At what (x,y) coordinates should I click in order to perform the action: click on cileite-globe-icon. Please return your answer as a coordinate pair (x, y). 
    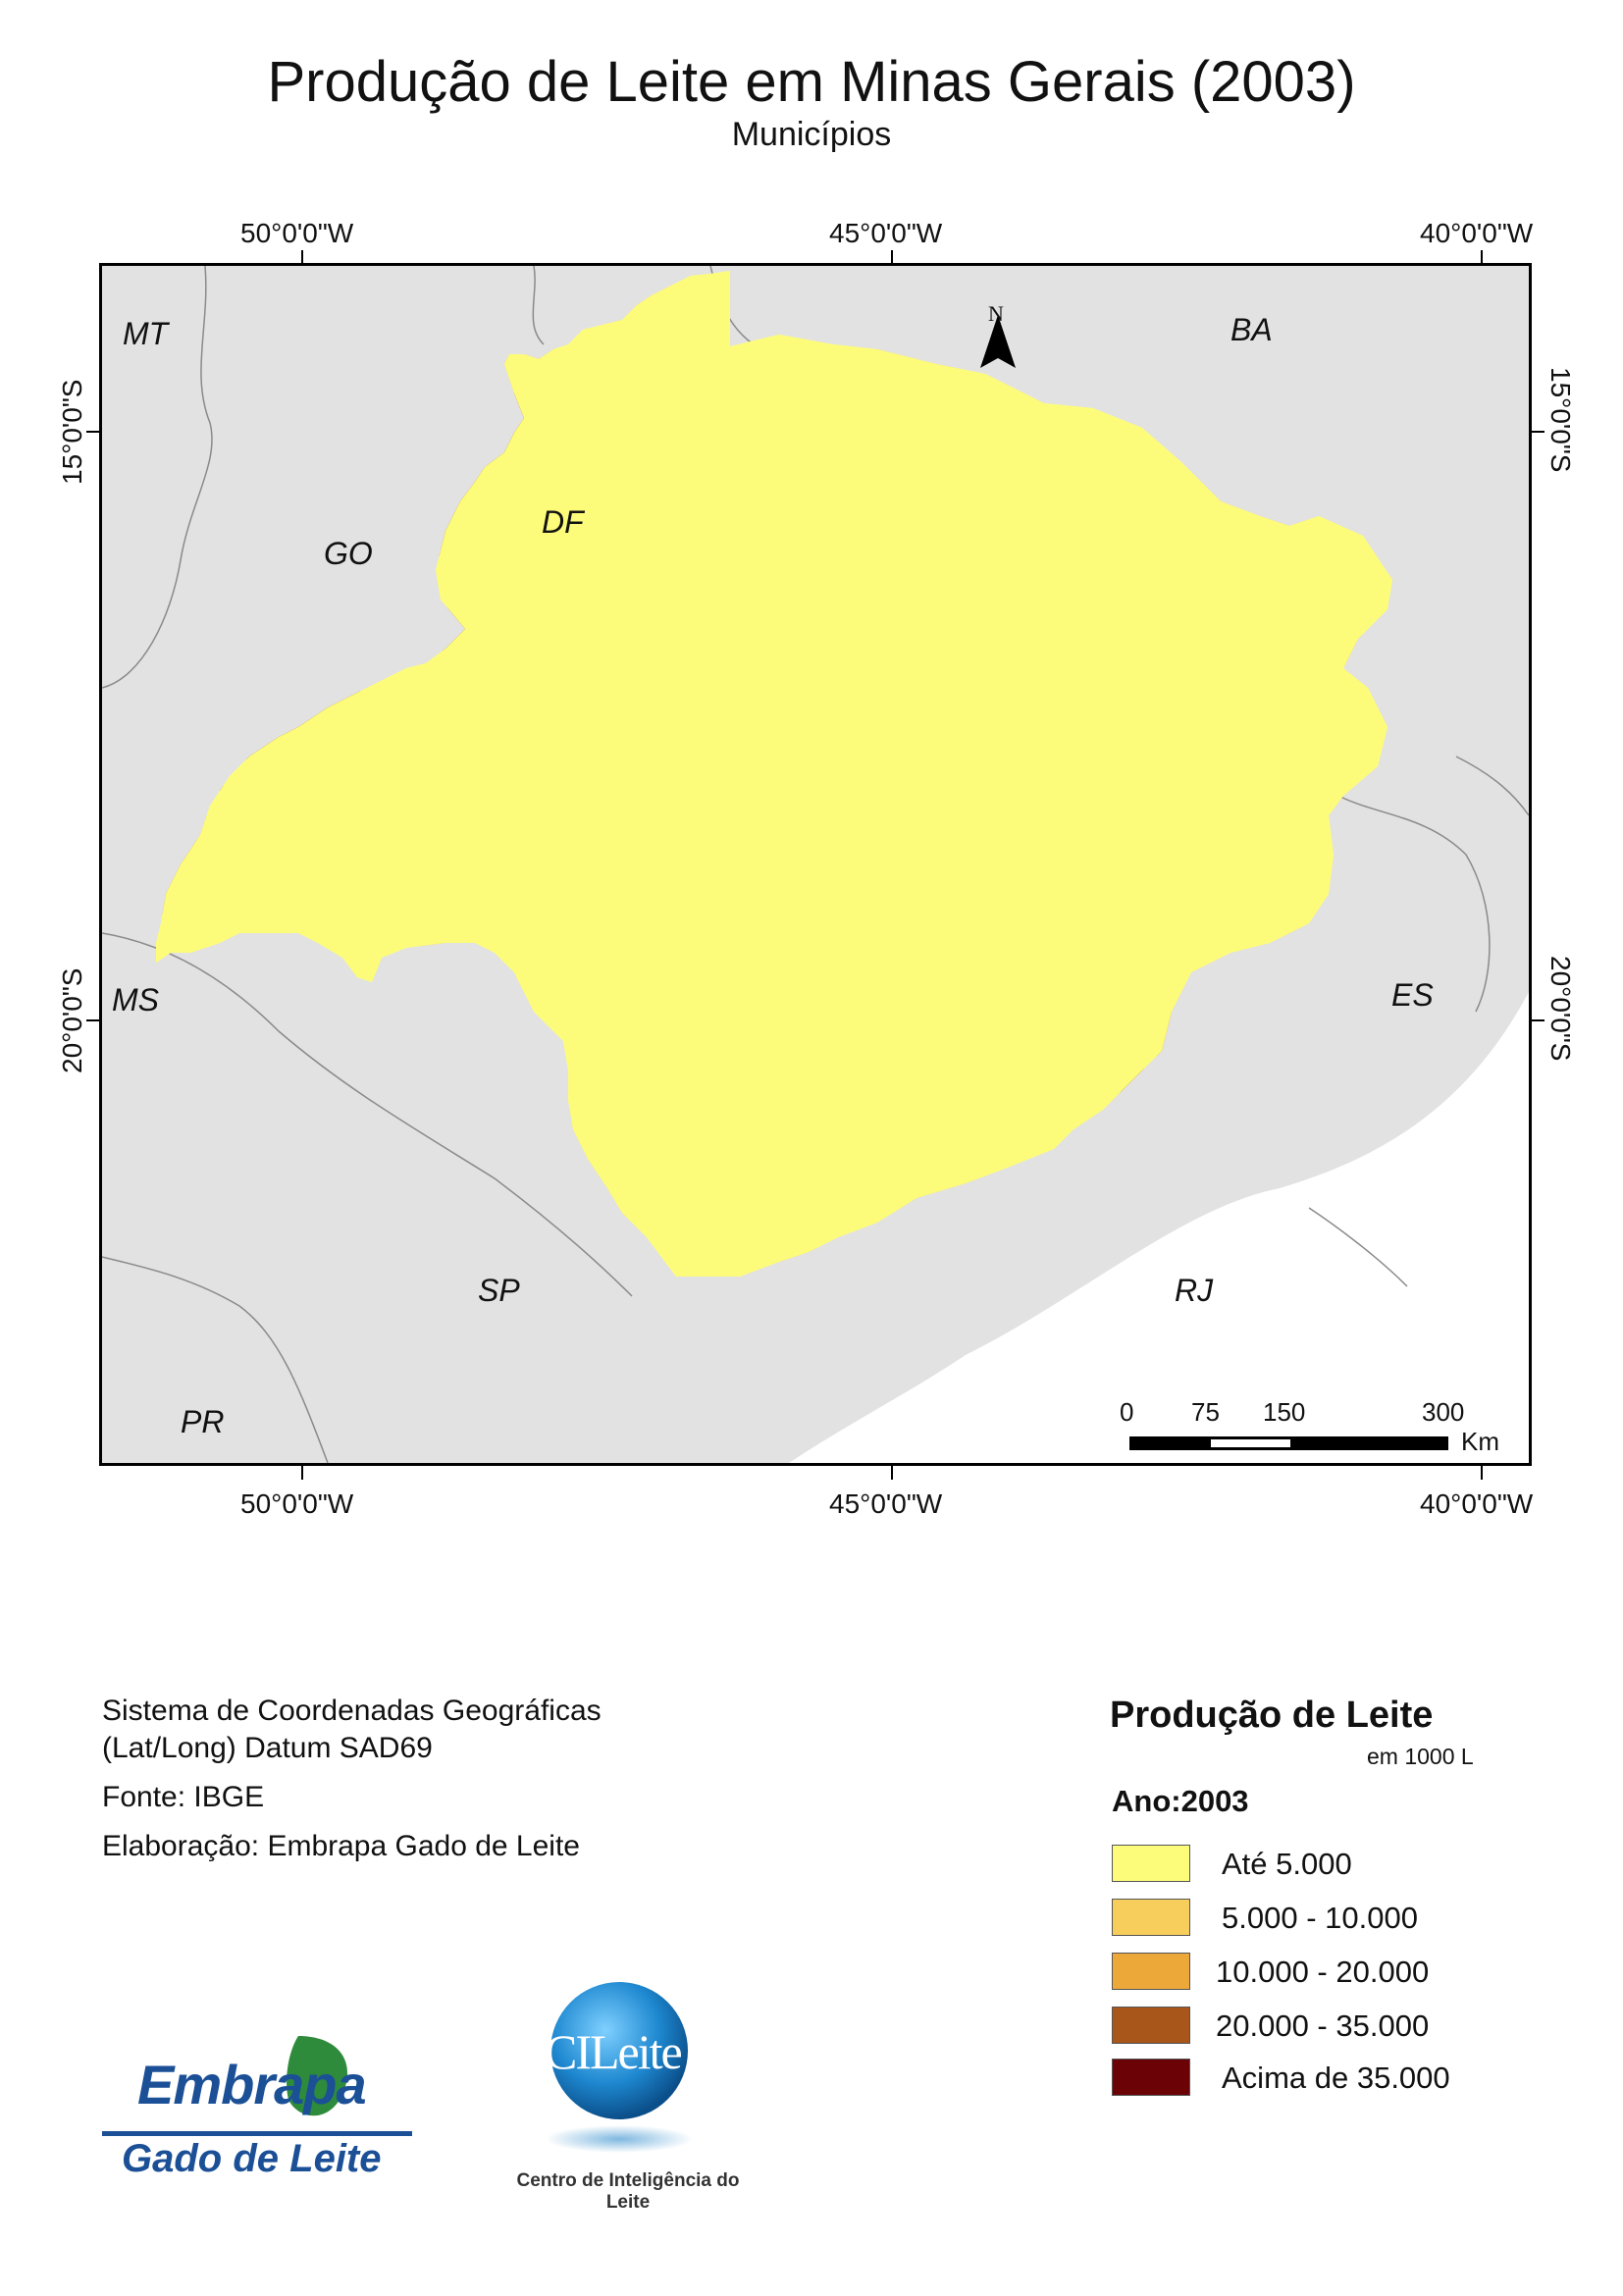
    Looking at the image, I should click on (619, 2067).